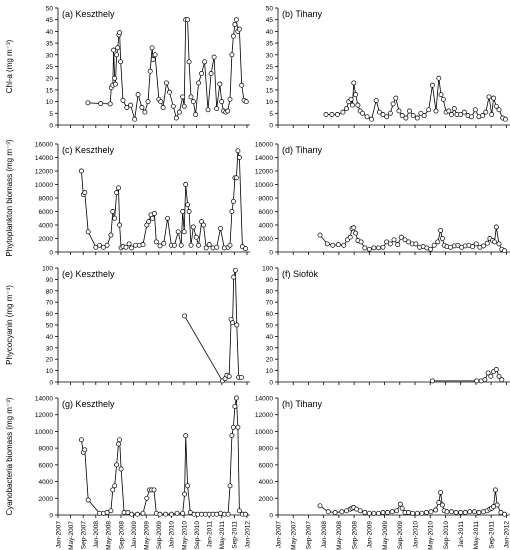  What do you see at coordinates (264, 158) in the screenshot?
I see `y-tick-label: 14000` at bounding box center [264, 158].